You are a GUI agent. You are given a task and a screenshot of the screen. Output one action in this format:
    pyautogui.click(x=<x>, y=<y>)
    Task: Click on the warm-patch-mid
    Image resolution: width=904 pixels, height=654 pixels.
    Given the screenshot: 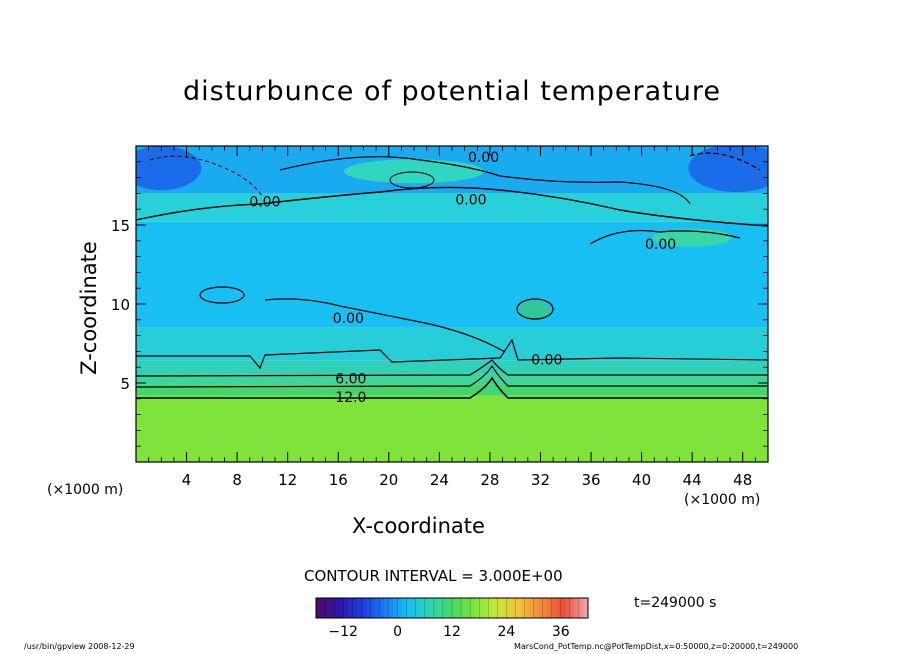 What is the action you would take?
    pyautogui.click(x=534, y=310)
    